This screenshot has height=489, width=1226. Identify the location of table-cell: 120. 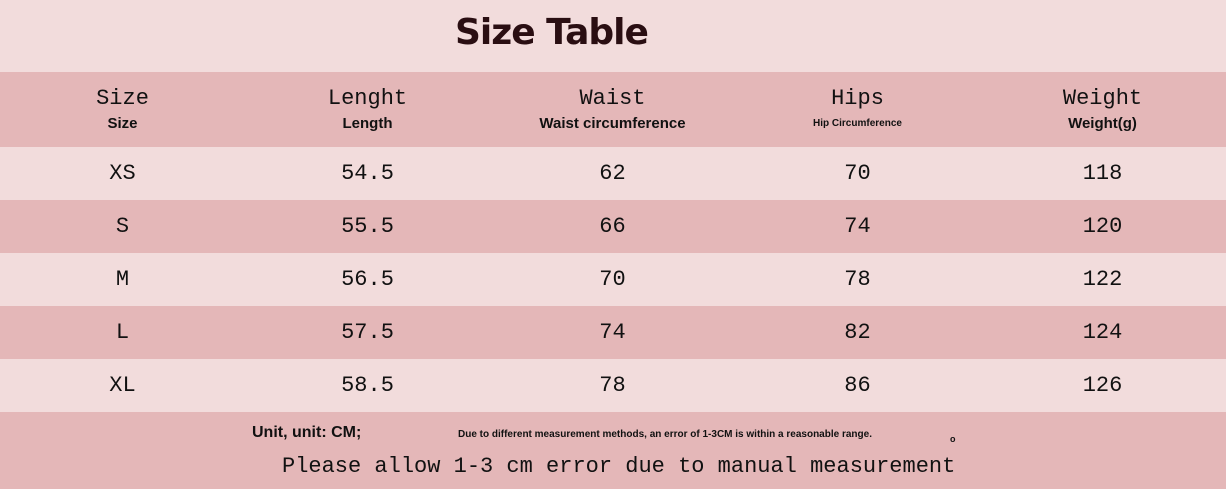
(1102, 226).